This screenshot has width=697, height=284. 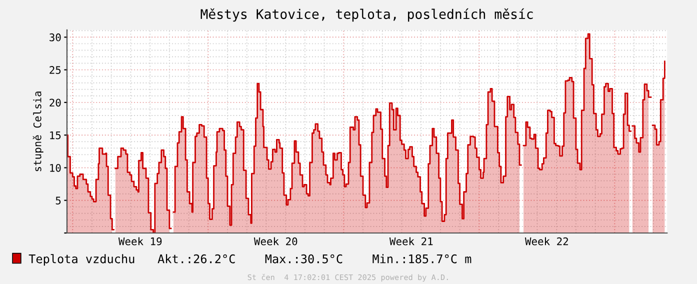 I want to click on y-tick-label: 20, so click(x=55, y=102).